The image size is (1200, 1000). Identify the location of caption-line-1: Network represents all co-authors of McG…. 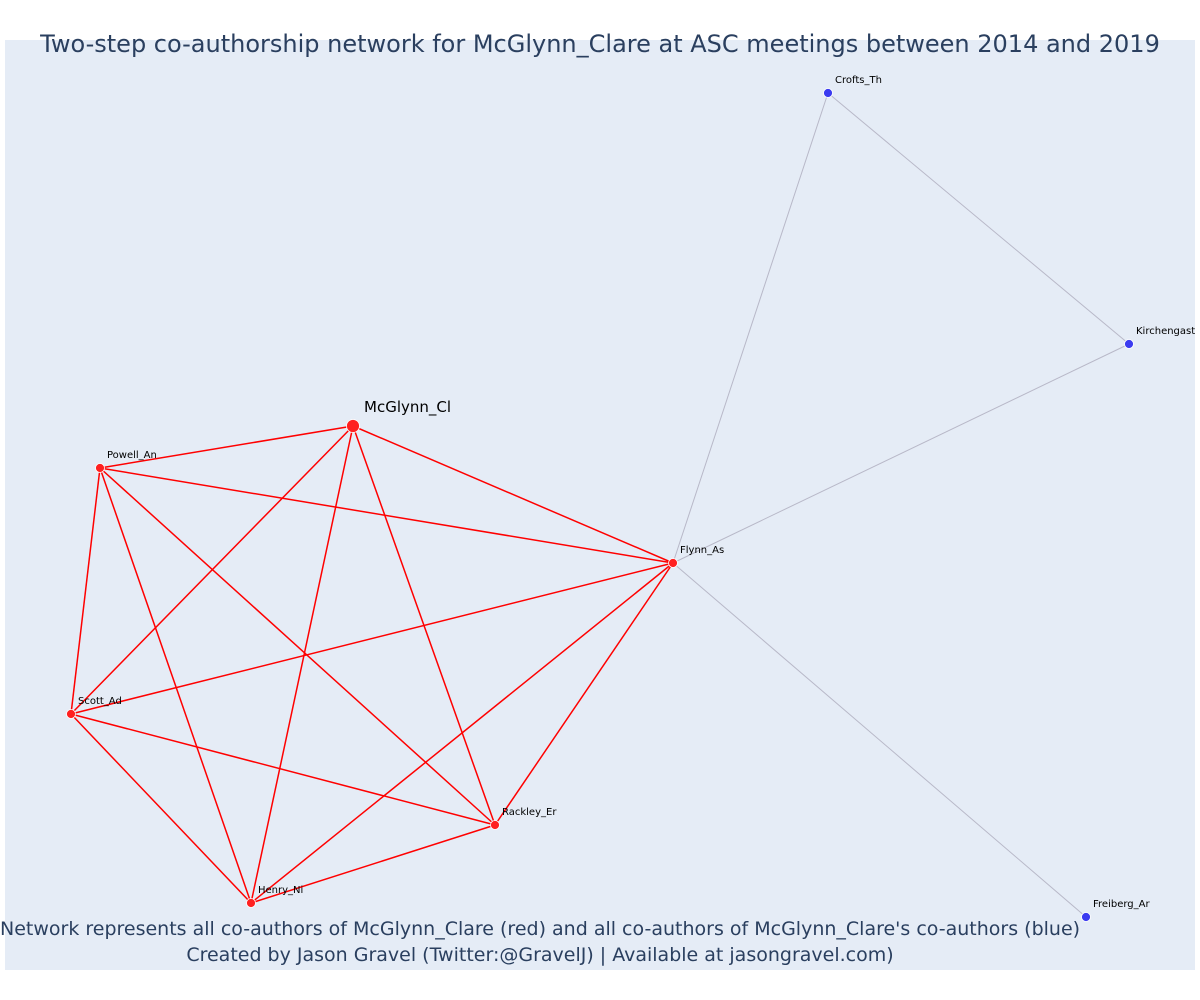
(540, 929).